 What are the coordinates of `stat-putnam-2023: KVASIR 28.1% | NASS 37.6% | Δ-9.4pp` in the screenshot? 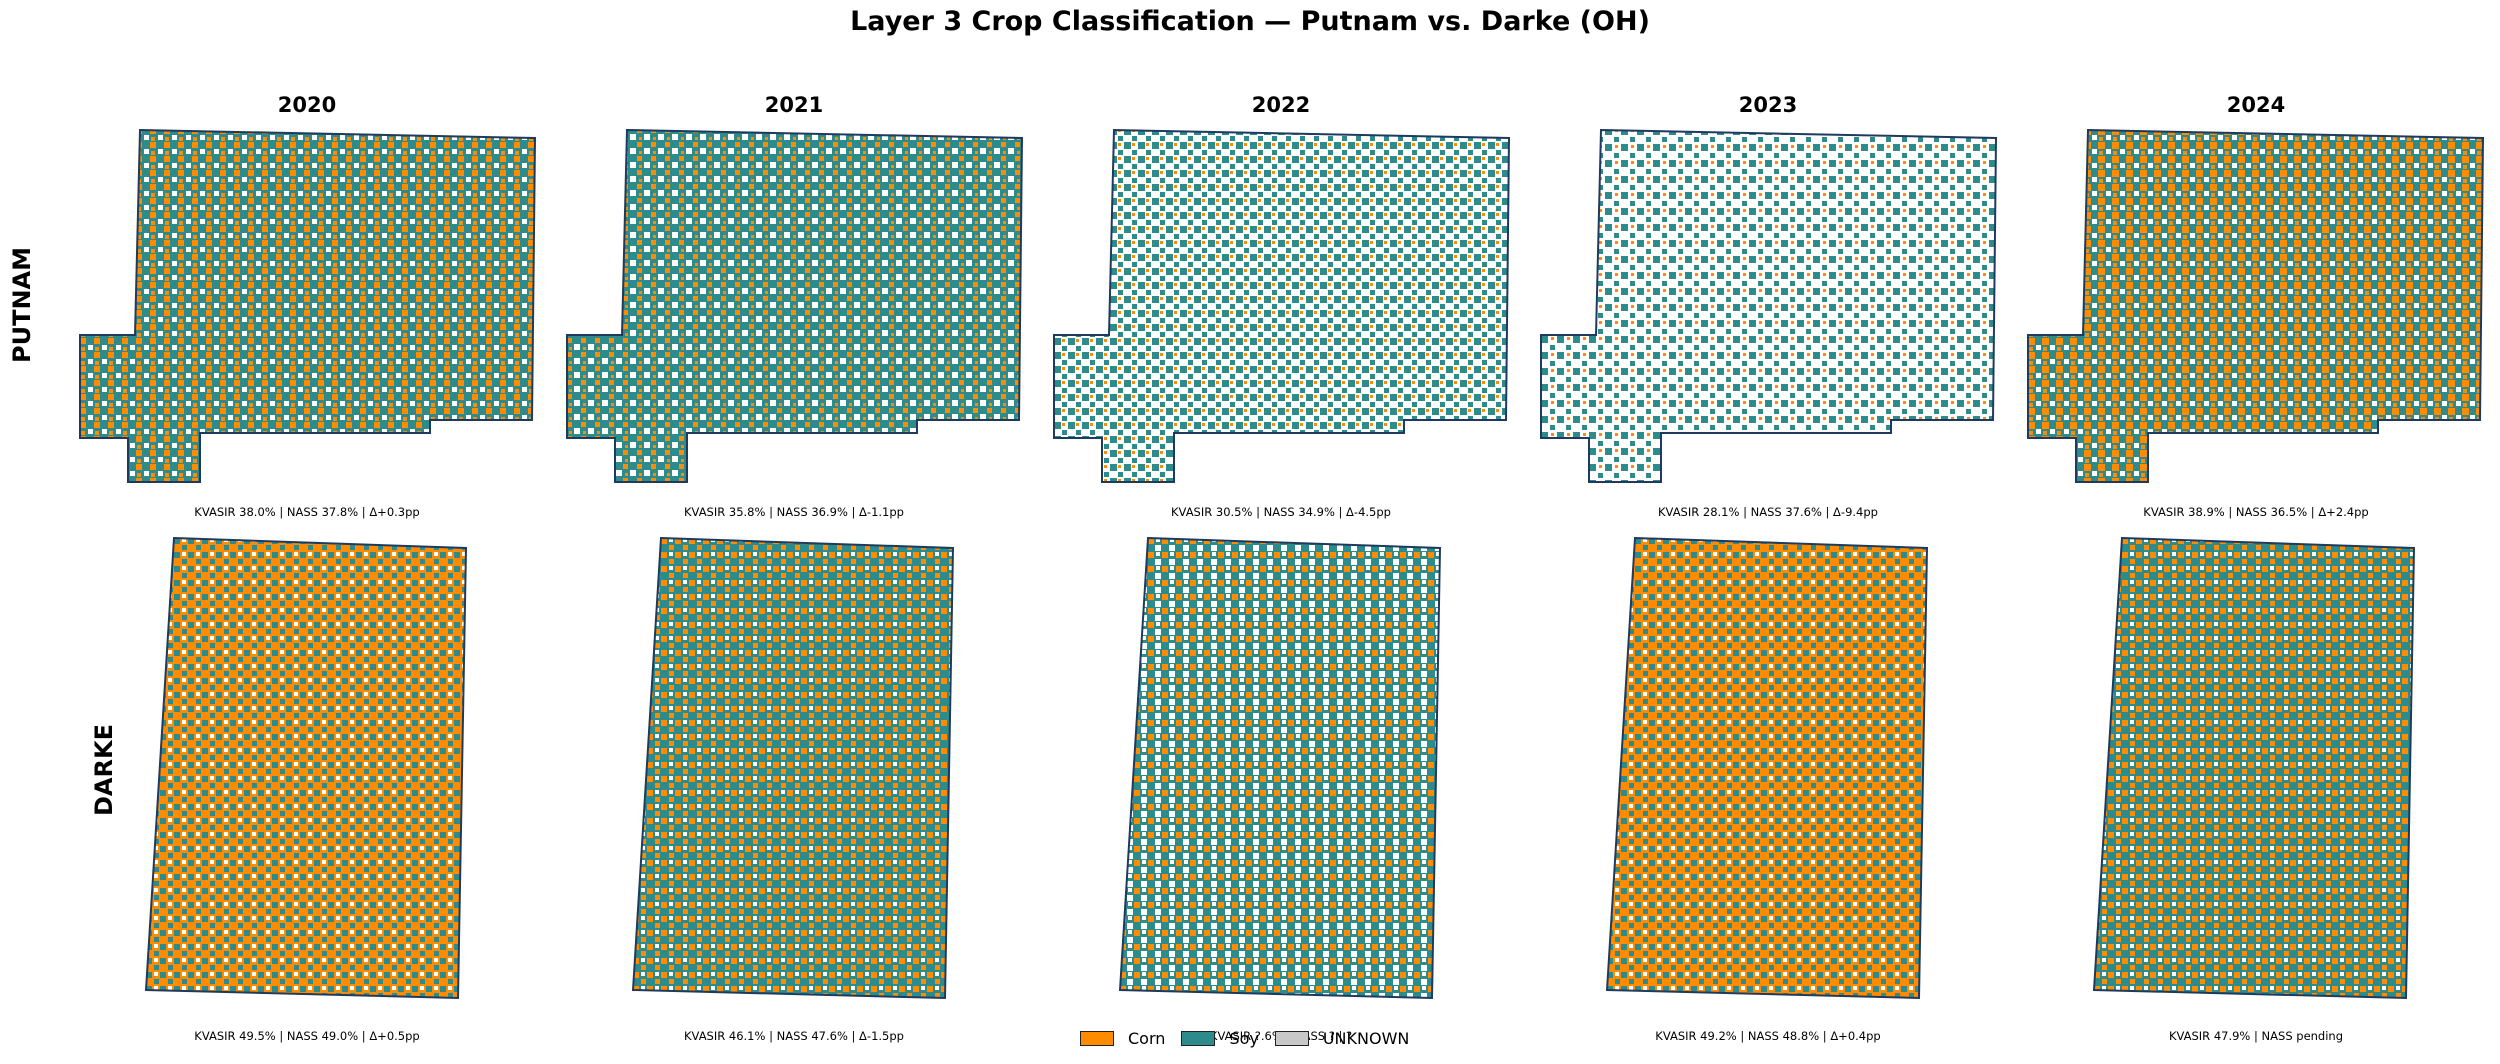 It's located at (1768, 512).